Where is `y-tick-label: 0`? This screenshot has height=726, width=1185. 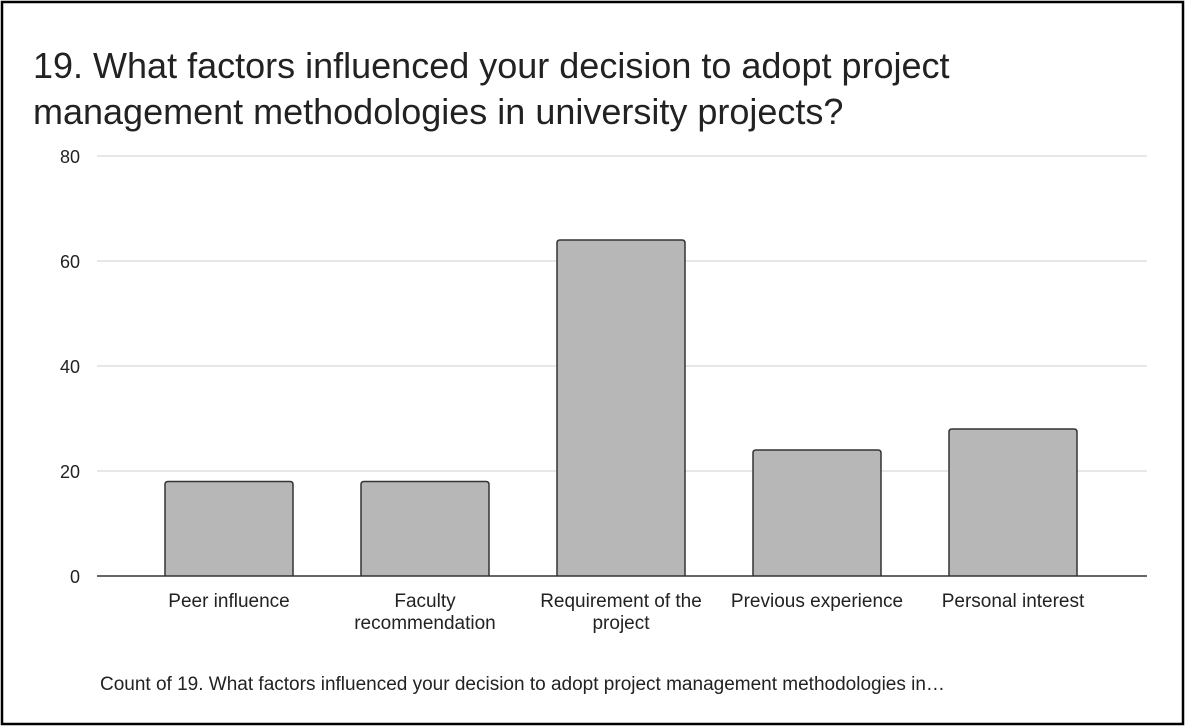 y-tick-label: 0 is located at coordinates (75, 577).